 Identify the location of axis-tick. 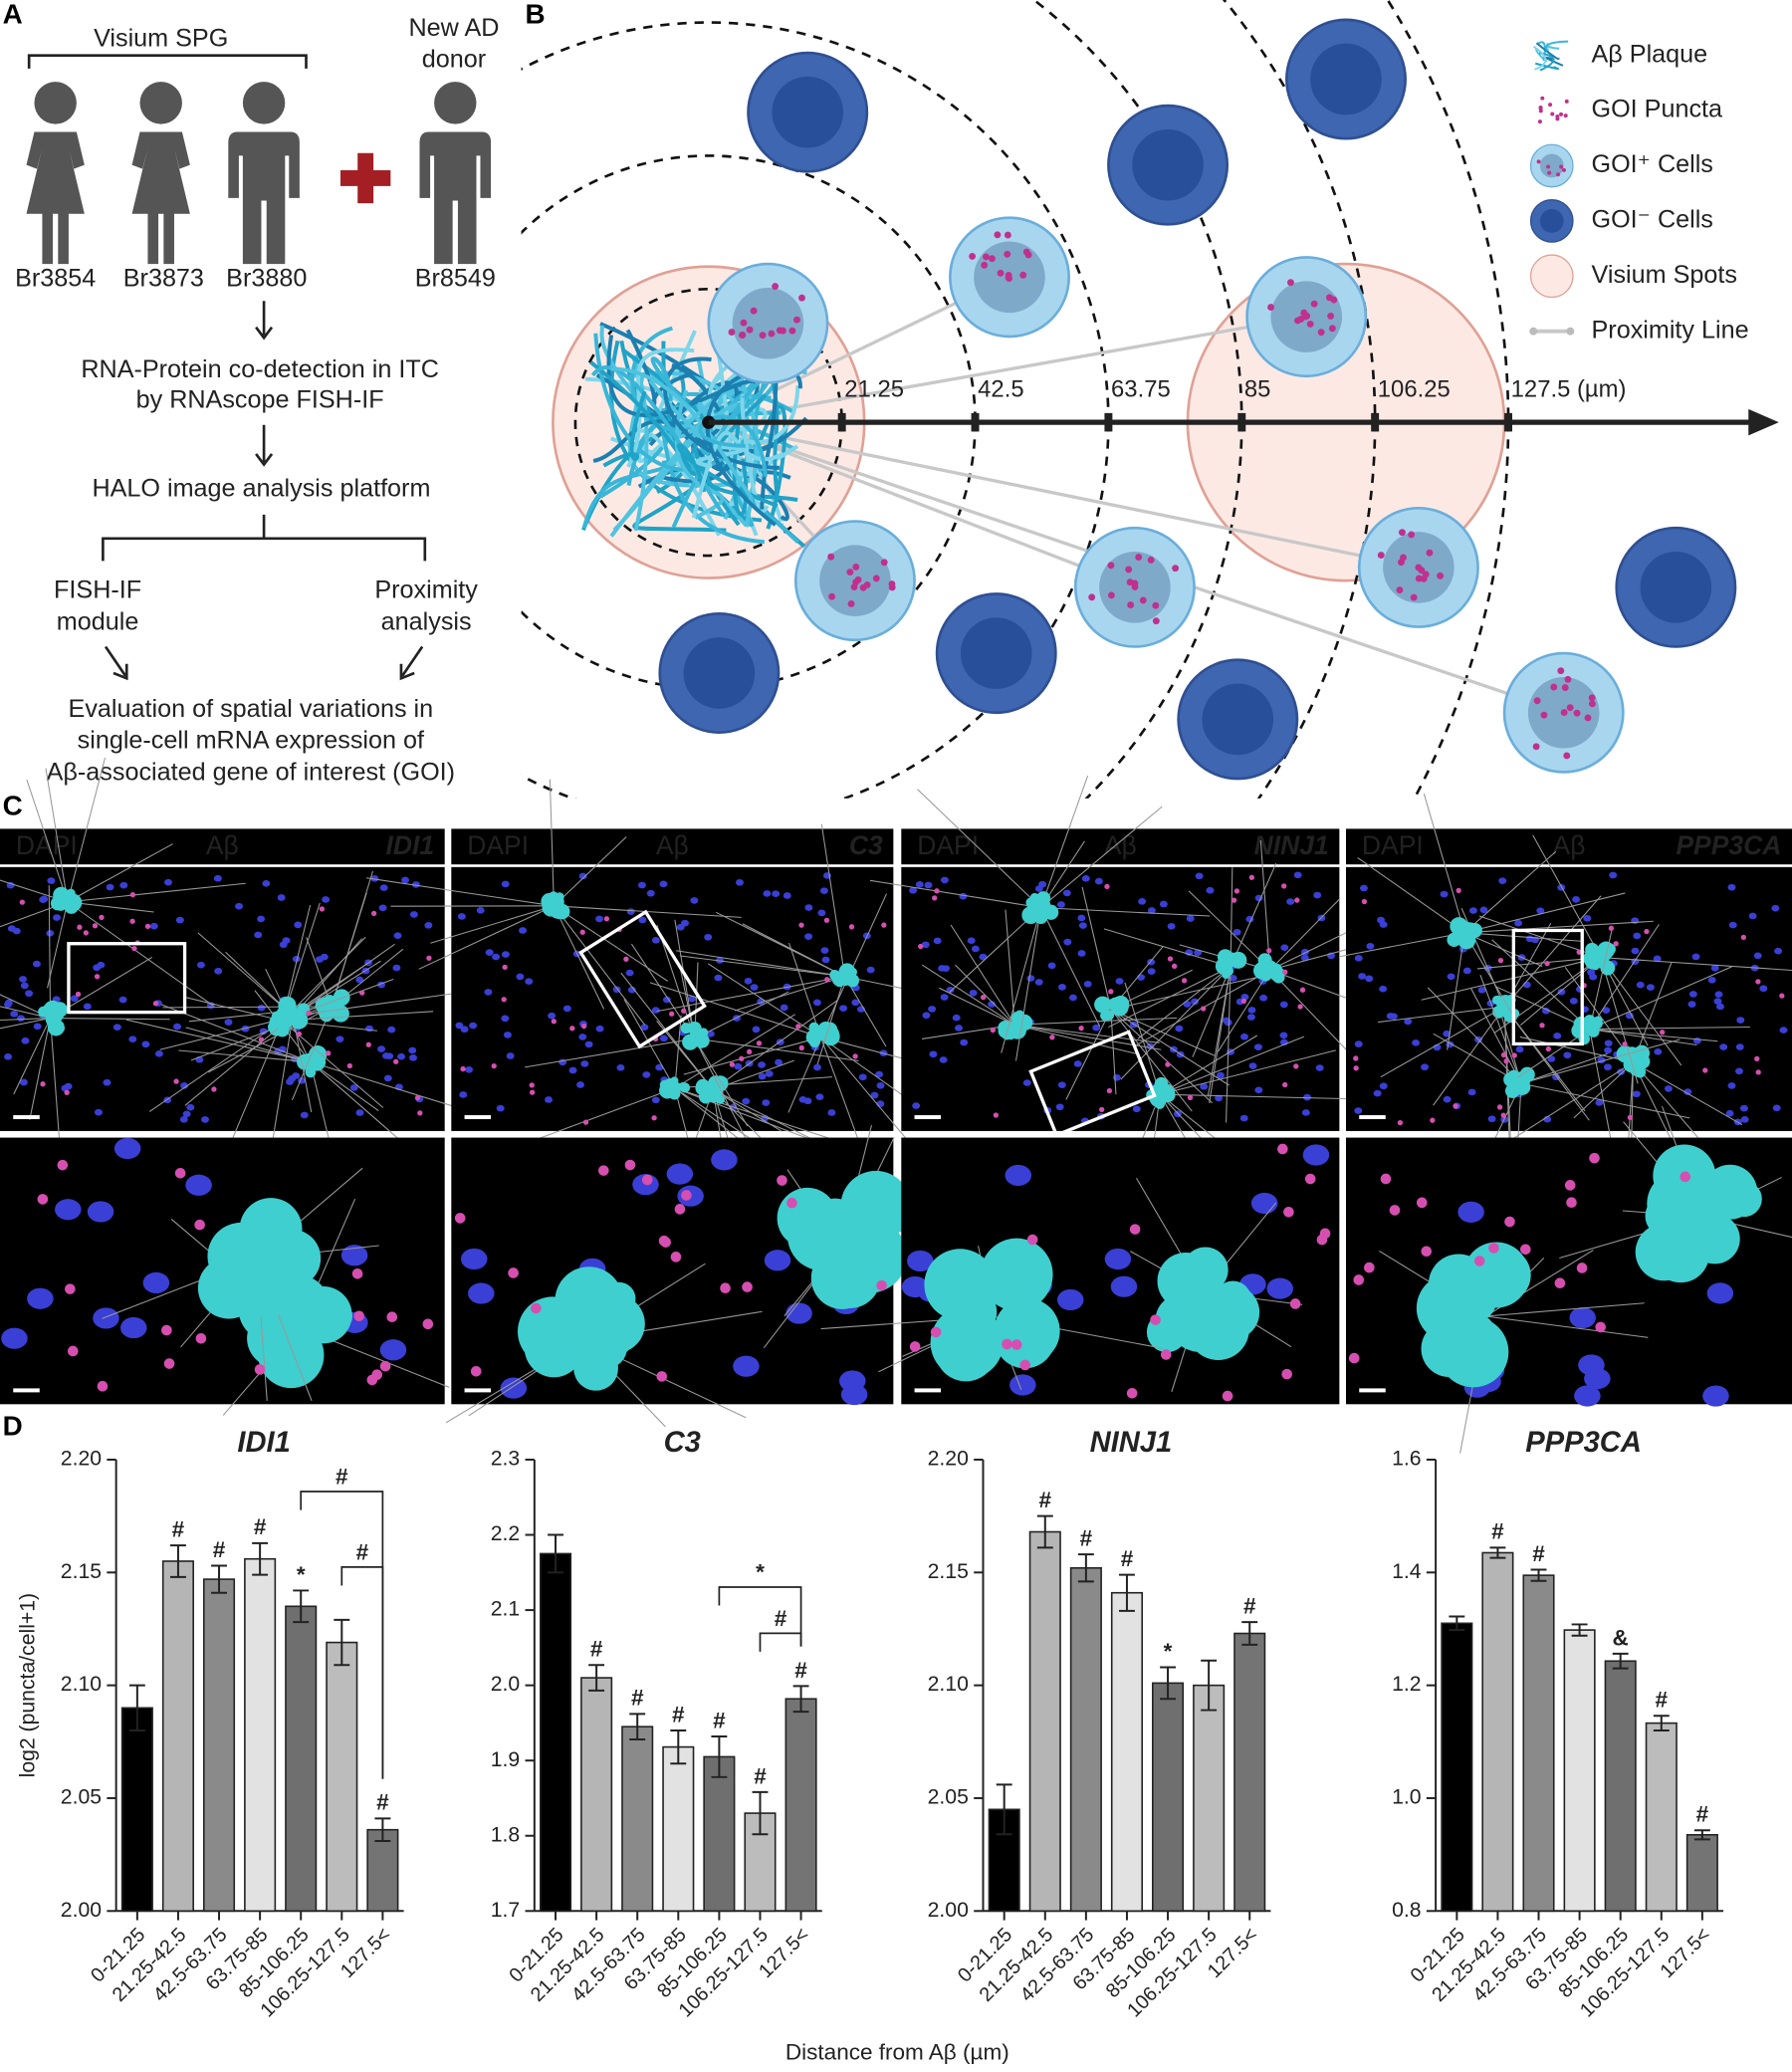
(975, 422).